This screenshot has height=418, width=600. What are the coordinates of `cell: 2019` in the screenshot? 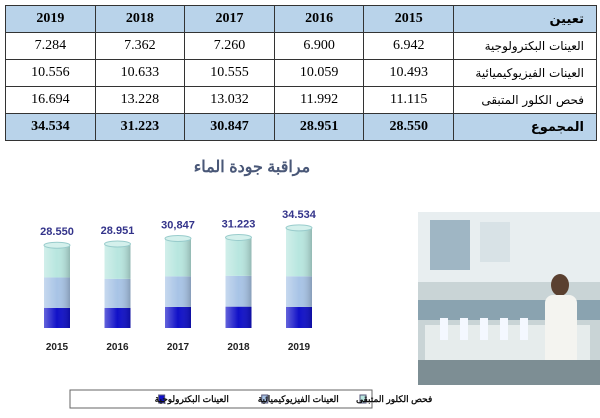 It's located at (50, 19).